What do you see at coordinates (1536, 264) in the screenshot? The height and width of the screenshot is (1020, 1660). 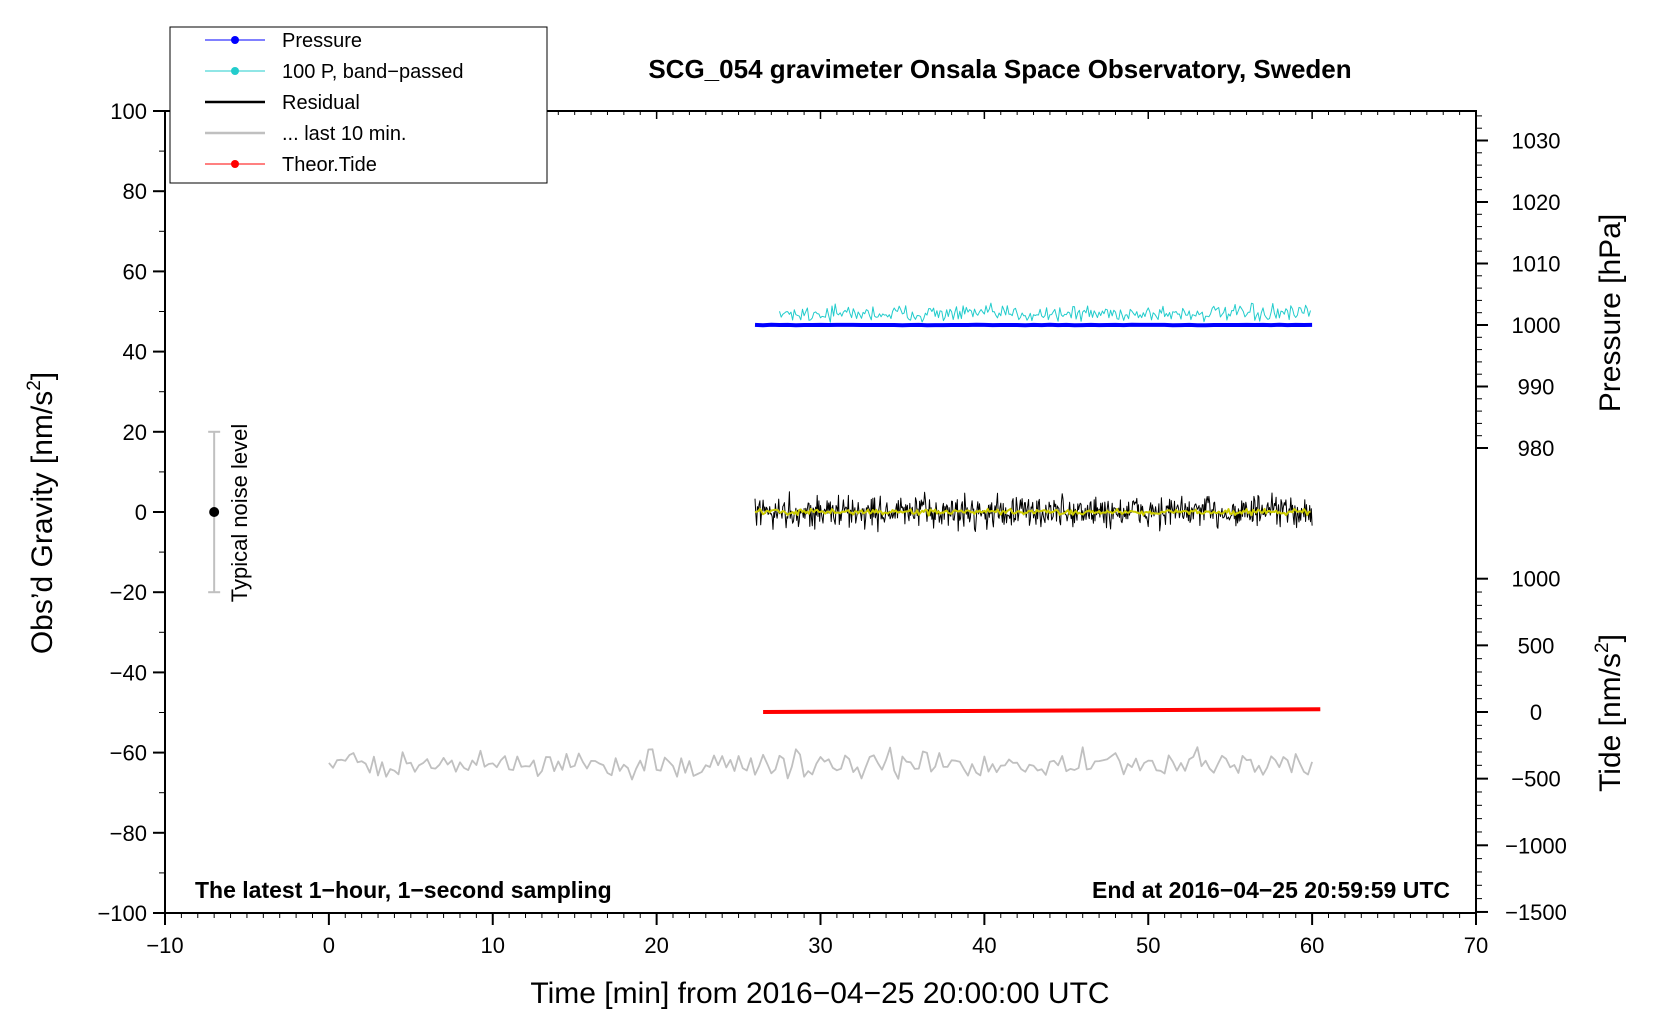 I see `pressure-tick-label: 1010` at bounding box center [1536, 264].